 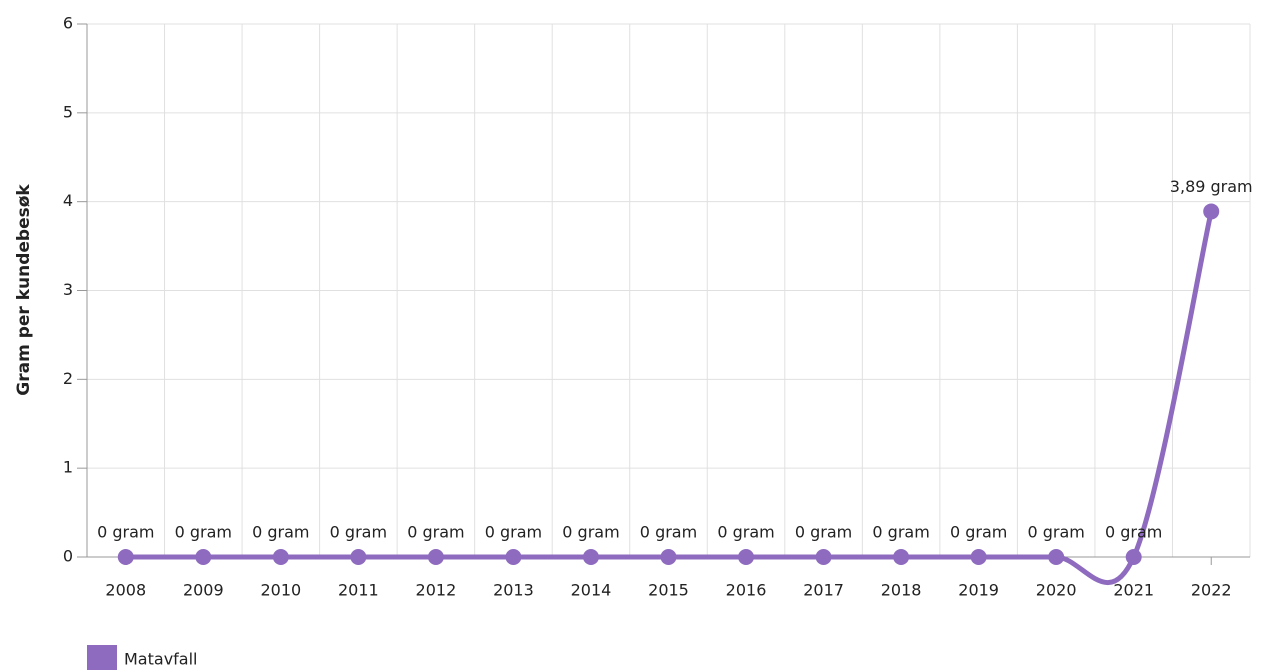 What do you see at coordinates (203, 590) in the screenshot?
I see `x-tick-label: 2009` at bounding box center [203, 590].